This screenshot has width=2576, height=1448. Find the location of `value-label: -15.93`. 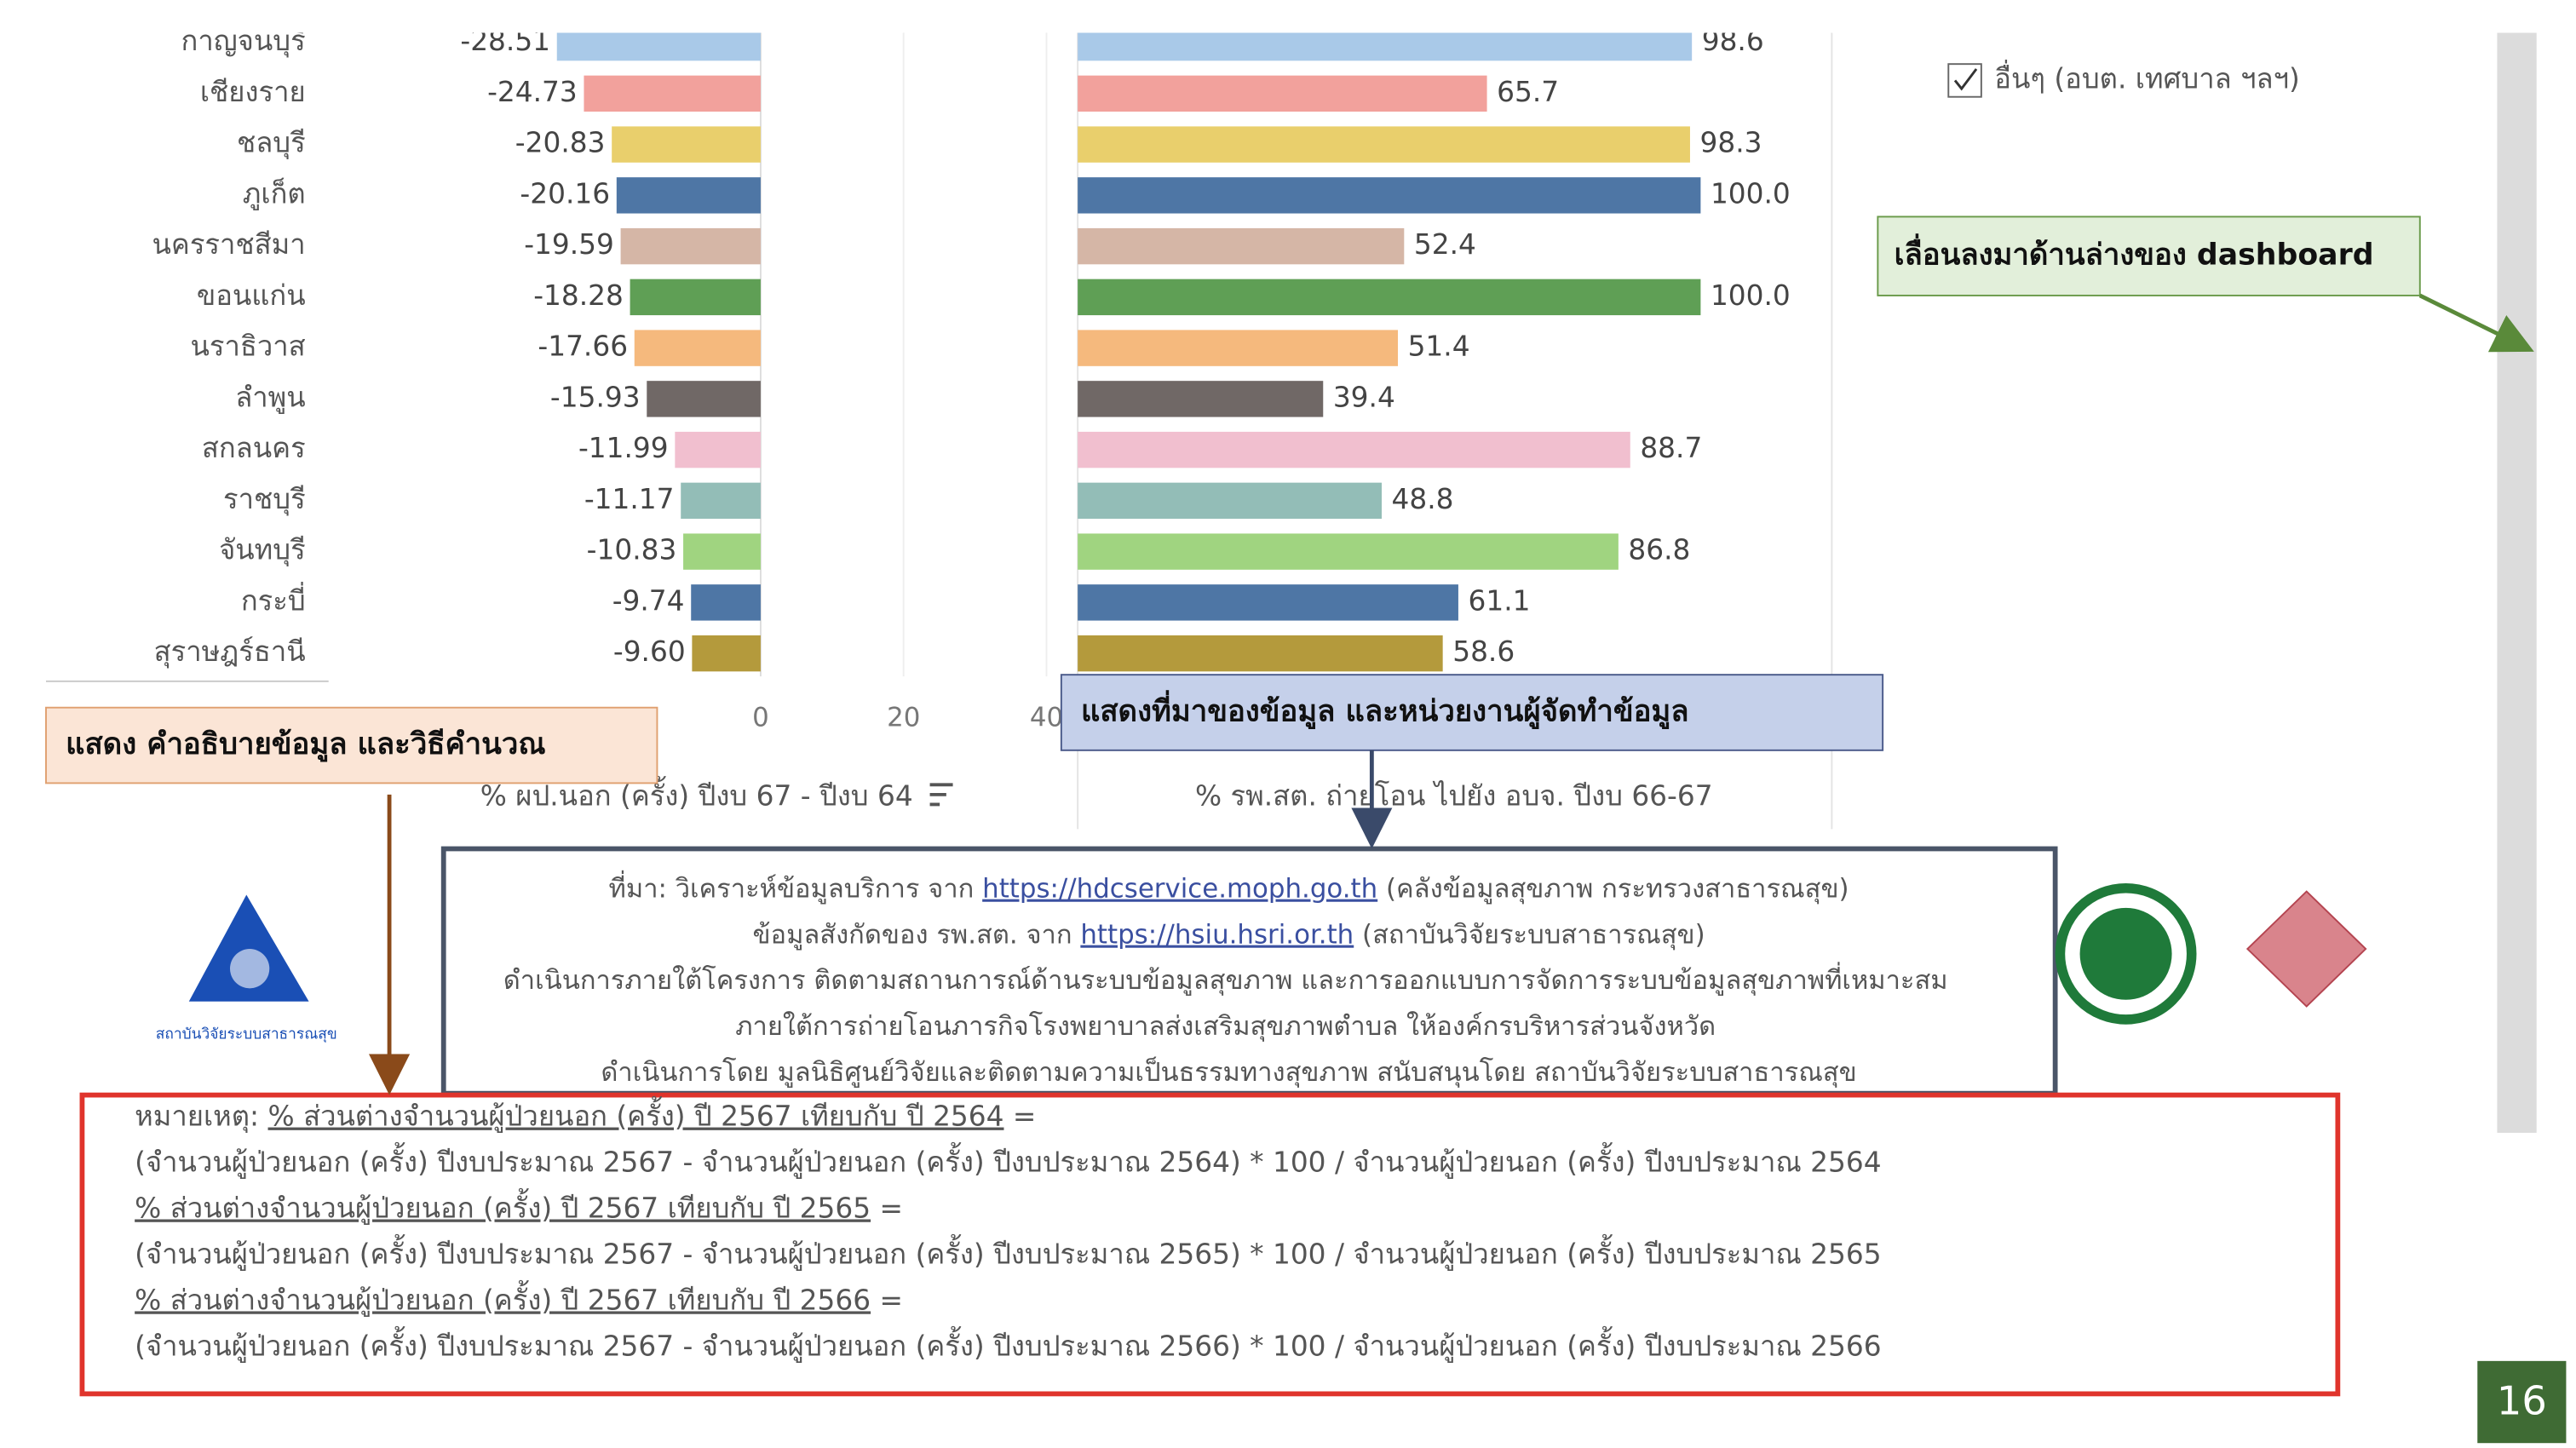

value-label: -15.93 is located at coordinates (595, 397).